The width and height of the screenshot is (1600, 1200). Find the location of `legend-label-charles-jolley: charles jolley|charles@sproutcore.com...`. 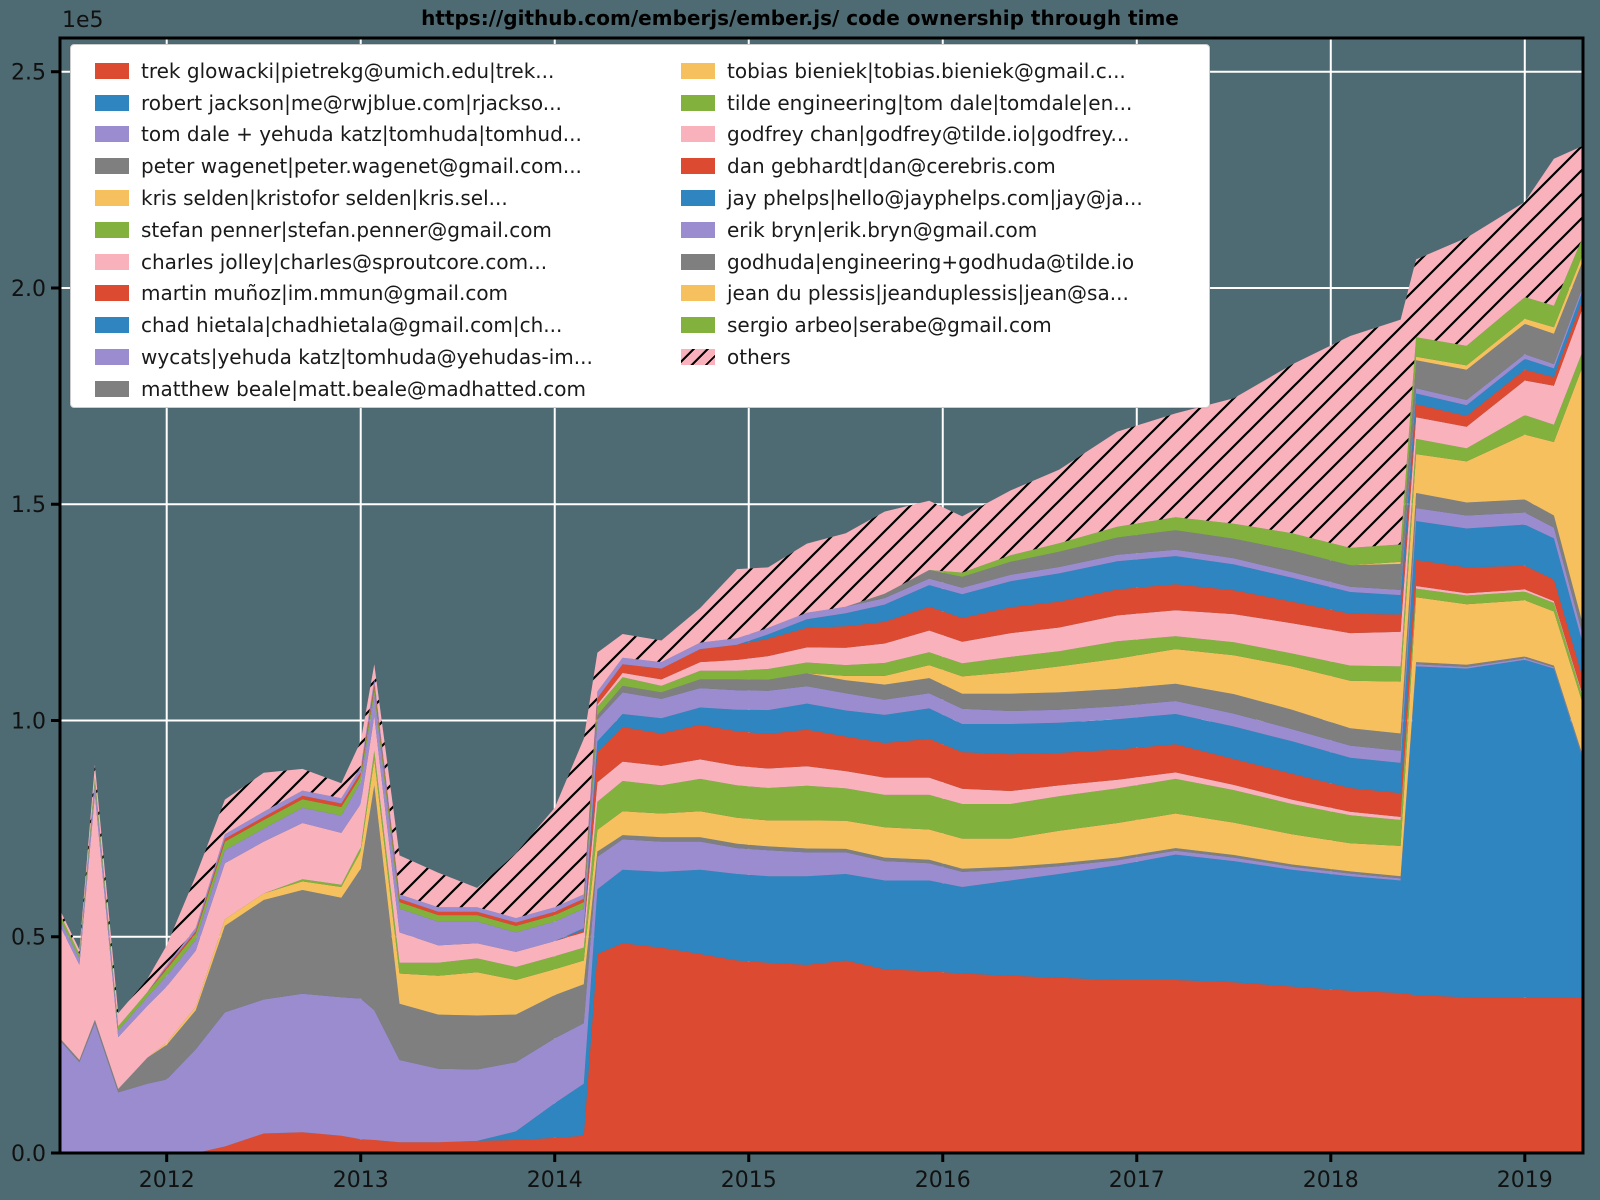

legend-label-charles-jolley: charles jolley|charles@sproutcore.com... is located at coordinates (344, 261).